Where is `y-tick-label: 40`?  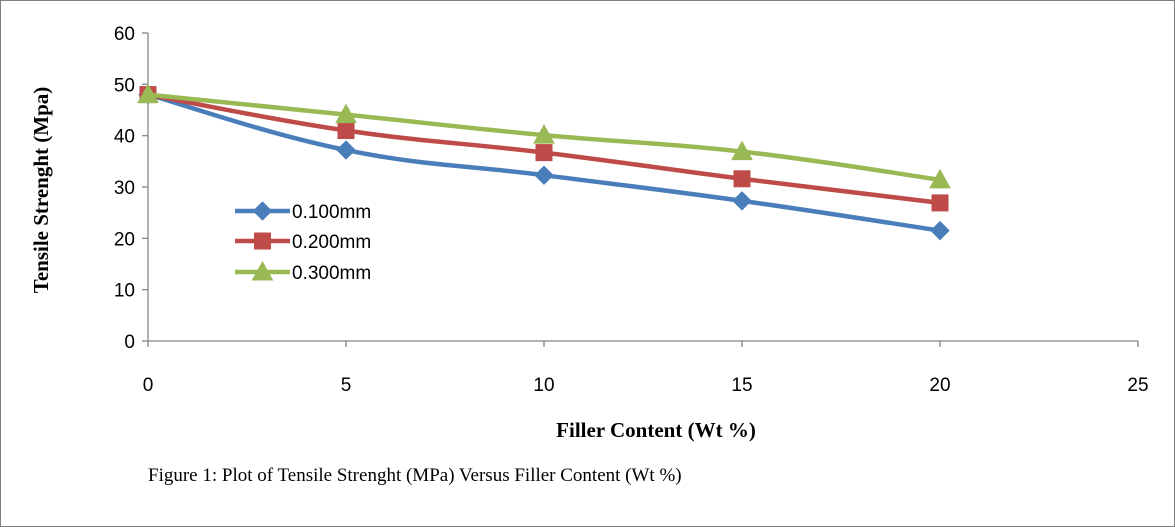
y-tick-label: 40 is located at coordinates (124, 137).